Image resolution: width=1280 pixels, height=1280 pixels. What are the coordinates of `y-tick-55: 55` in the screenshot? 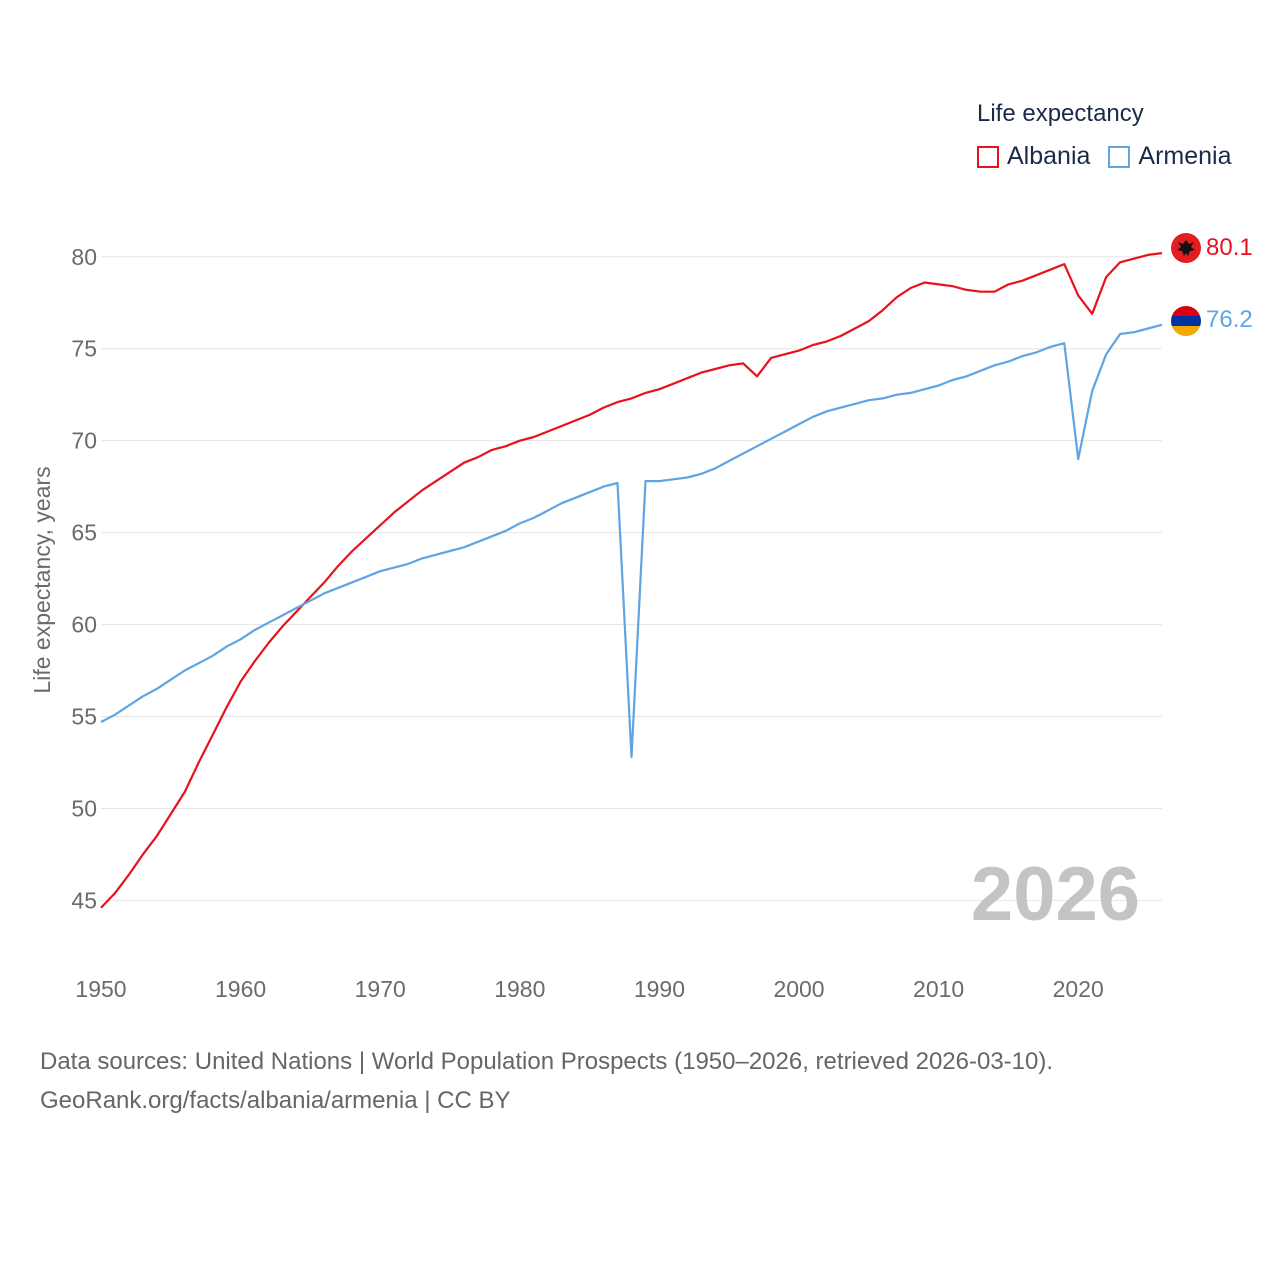 It's located at (84, 717).